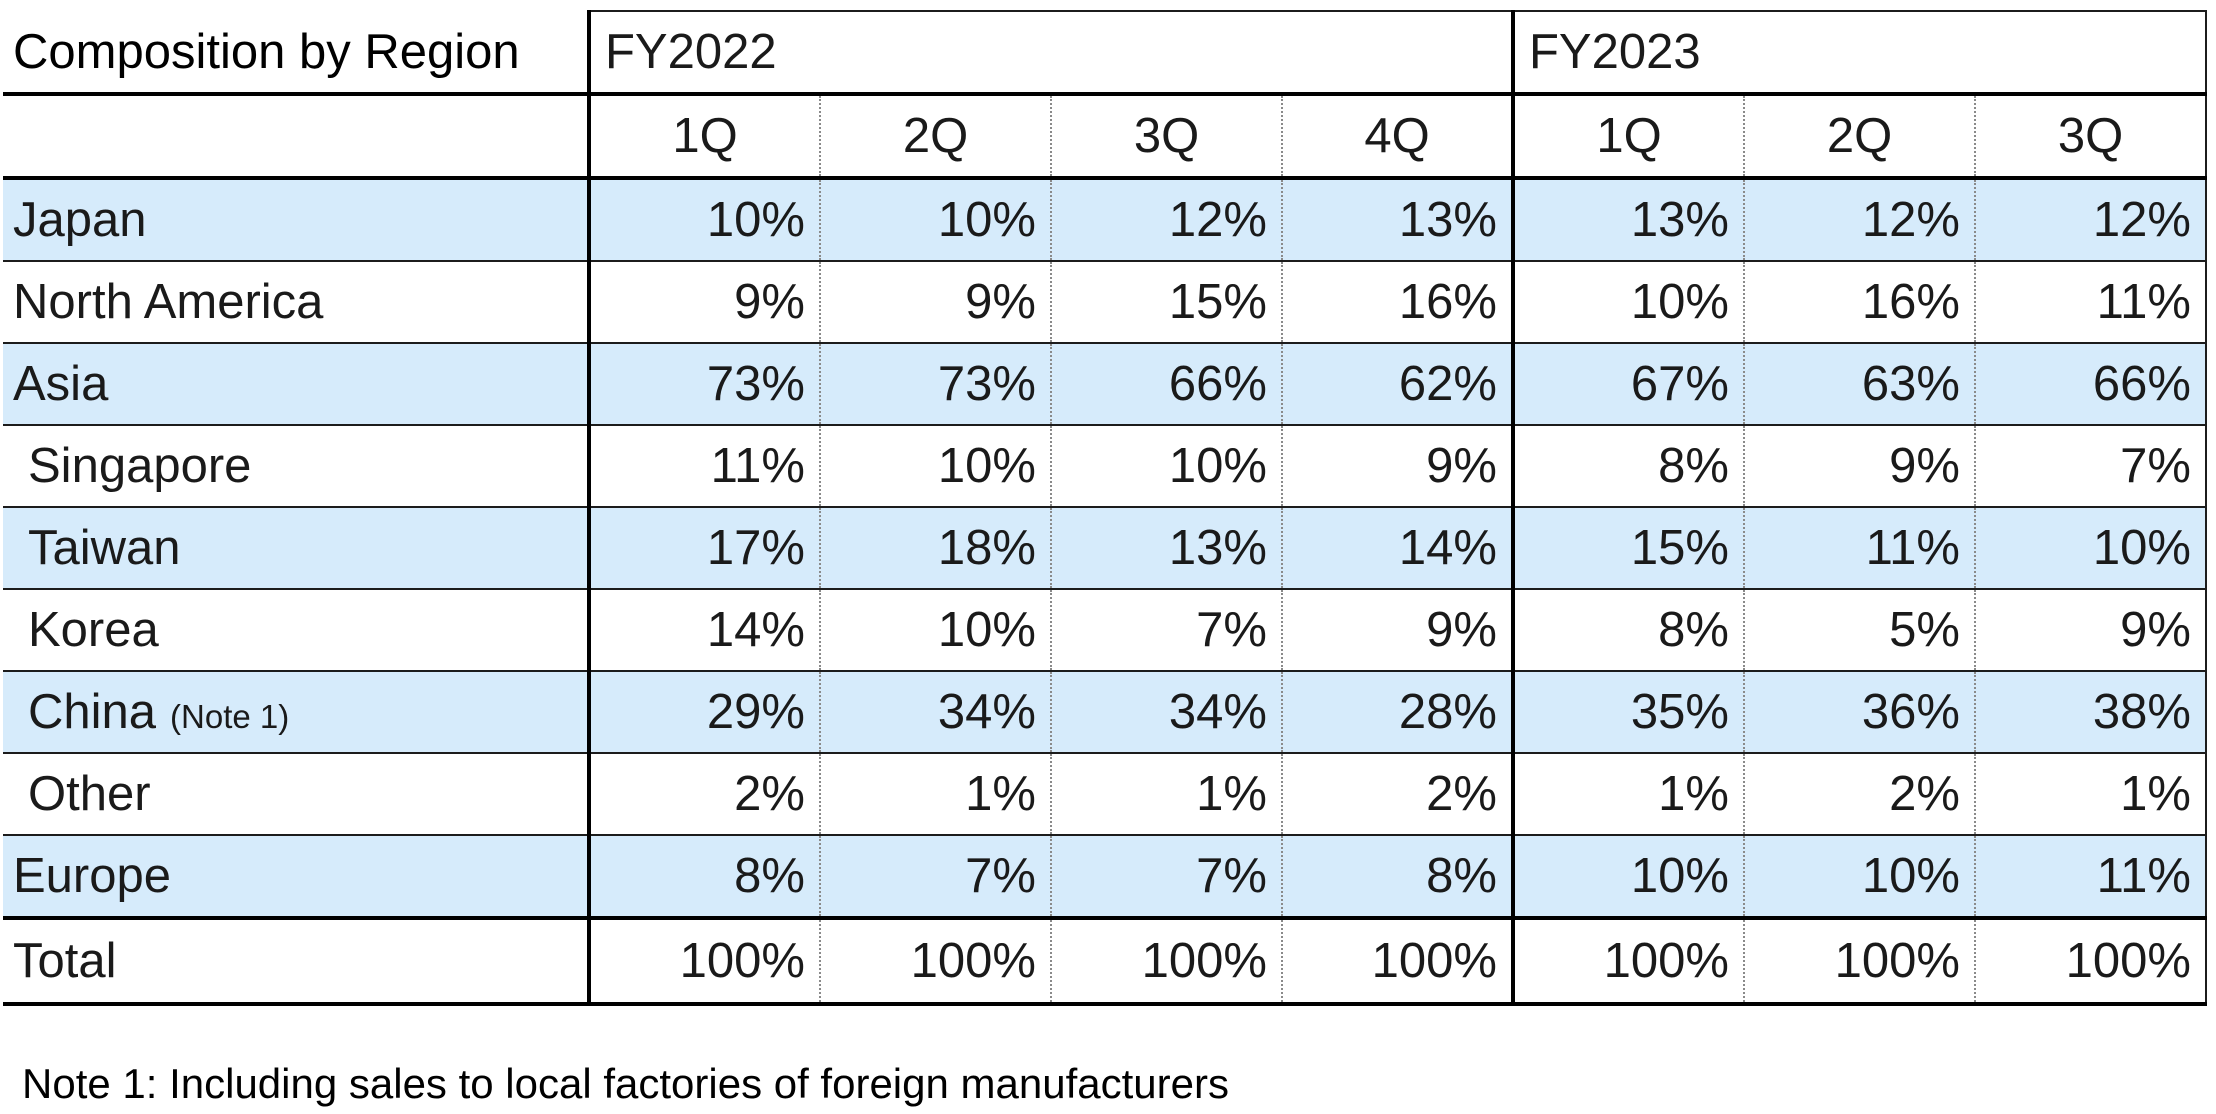 This screenshot has width=2216, height=1114. What do you see at coordinates (140, 466) in the screenshot?
I see `region-name: Singapore` at bounding box center [140, 466].